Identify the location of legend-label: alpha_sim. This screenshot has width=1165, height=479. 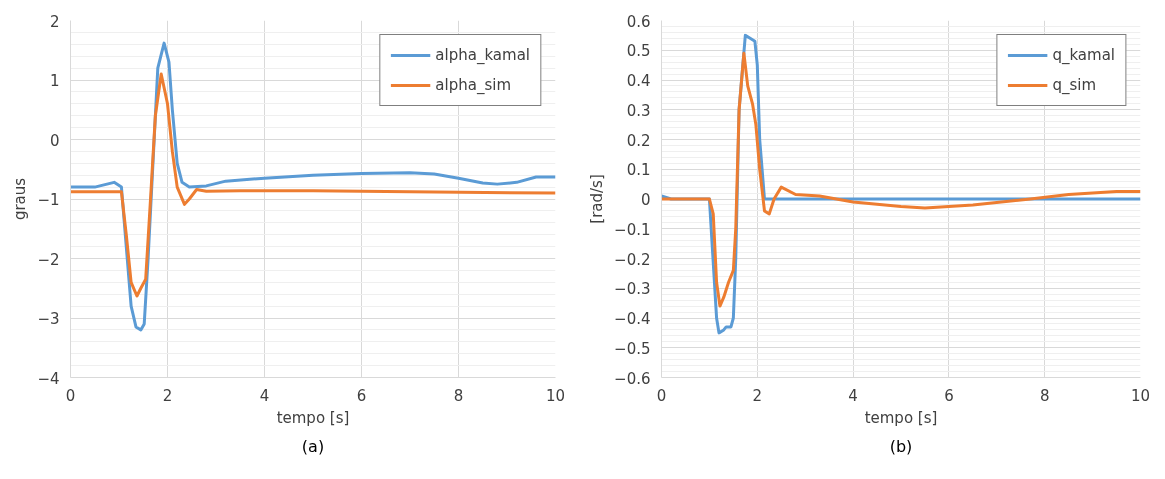
(473, 85).